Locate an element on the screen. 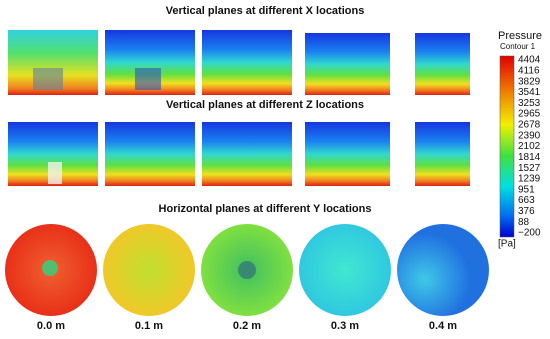  colorbar-label: 951 is located at coordinates (526, 189).